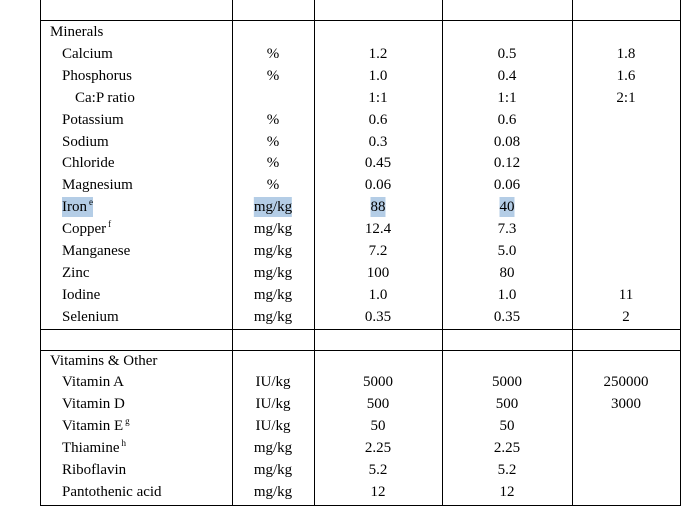  What do you see at coordinates (87, 53) in the screenshot?
I see `nutrient-name: Calcium` at bounding box center [87, 53].